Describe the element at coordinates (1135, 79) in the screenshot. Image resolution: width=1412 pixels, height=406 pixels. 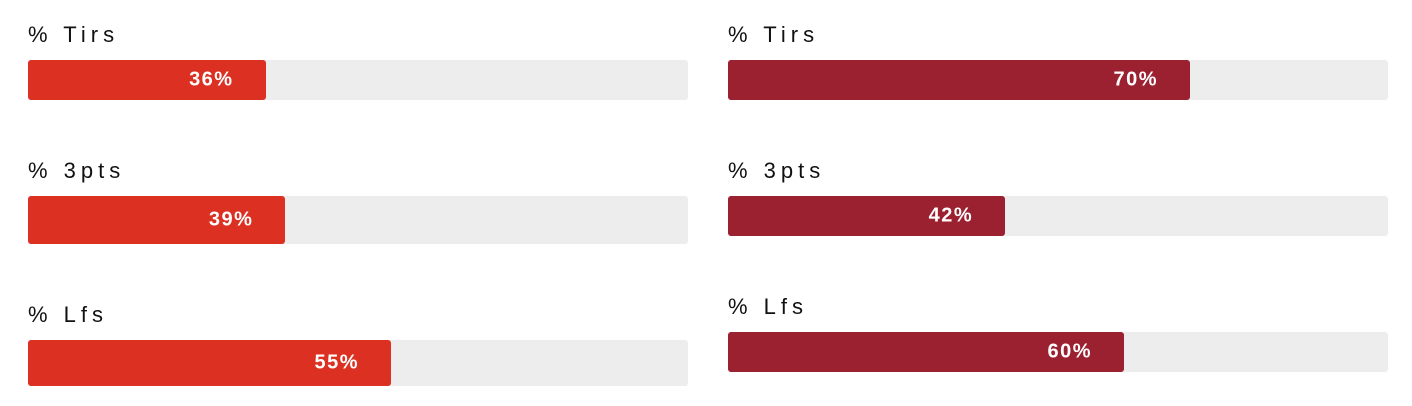
I see `bar-value-label: 70%` at that location.